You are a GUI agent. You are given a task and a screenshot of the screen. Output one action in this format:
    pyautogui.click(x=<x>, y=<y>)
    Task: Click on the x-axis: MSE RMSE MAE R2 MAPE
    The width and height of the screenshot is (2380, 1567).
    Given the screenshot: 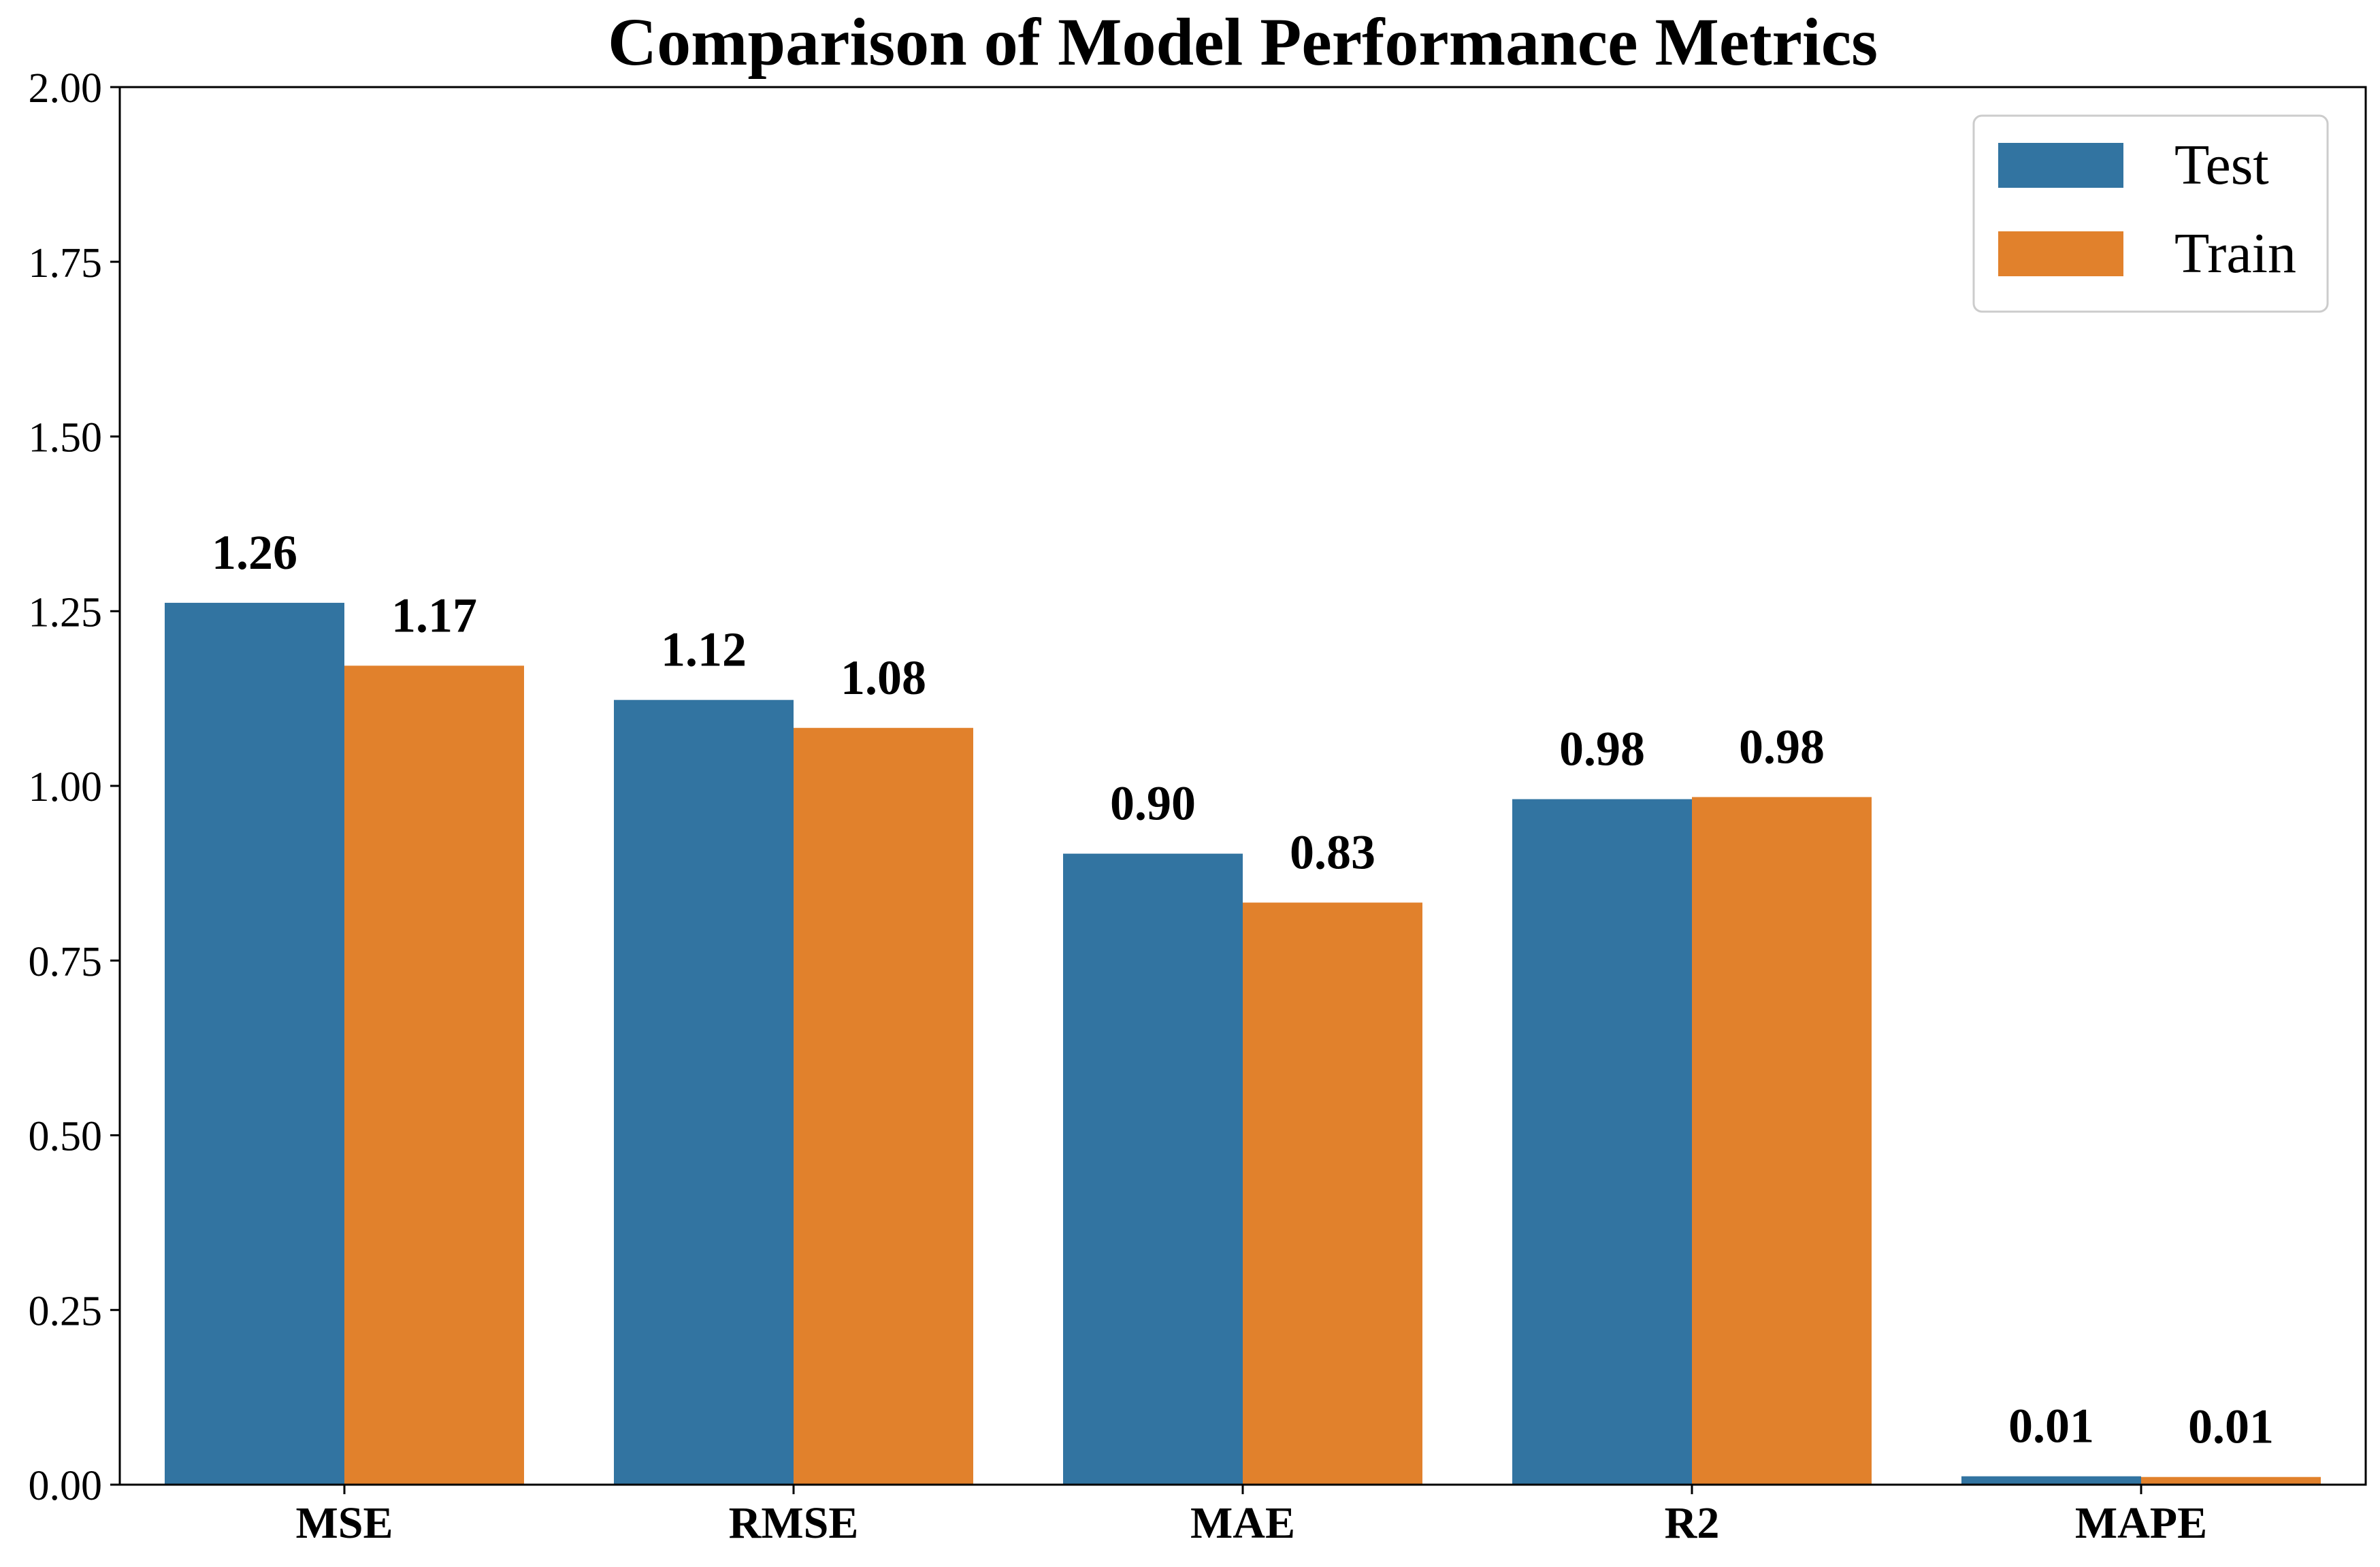 What is the action you would take?
    pyautogui.click(x=1251, y=1516)
    